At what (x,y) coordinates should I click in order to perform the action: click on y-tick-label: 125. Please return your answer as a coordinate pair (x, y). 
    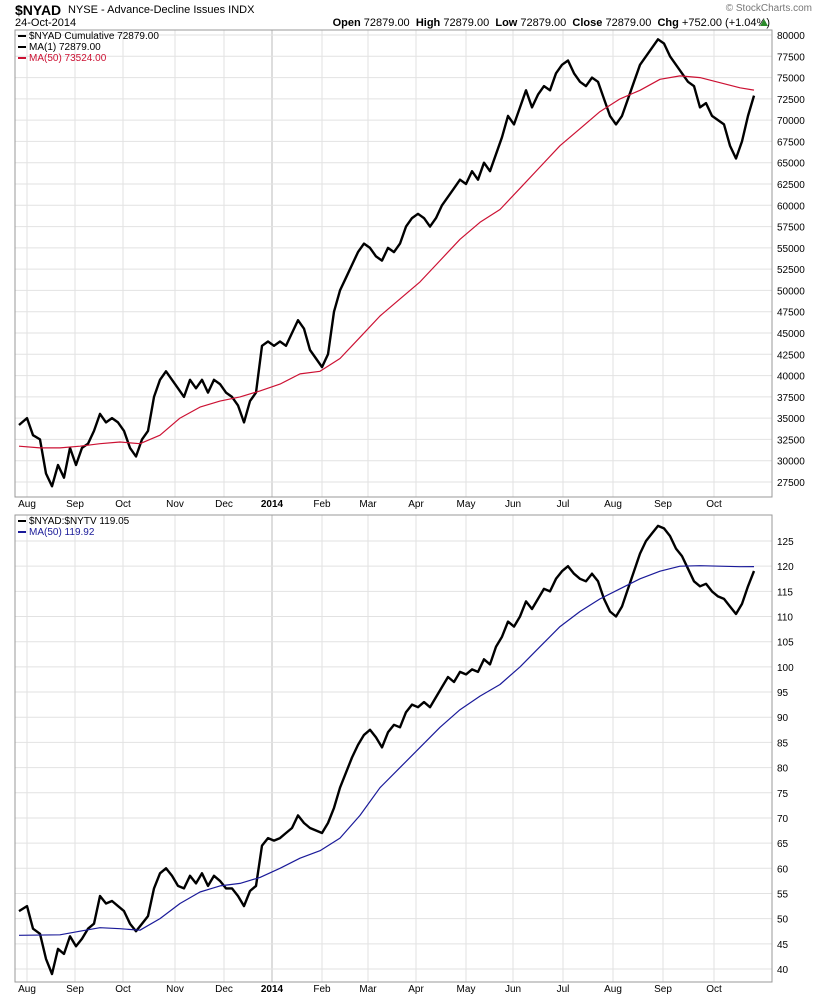
    Looking at the image, I should click on (785, 542).